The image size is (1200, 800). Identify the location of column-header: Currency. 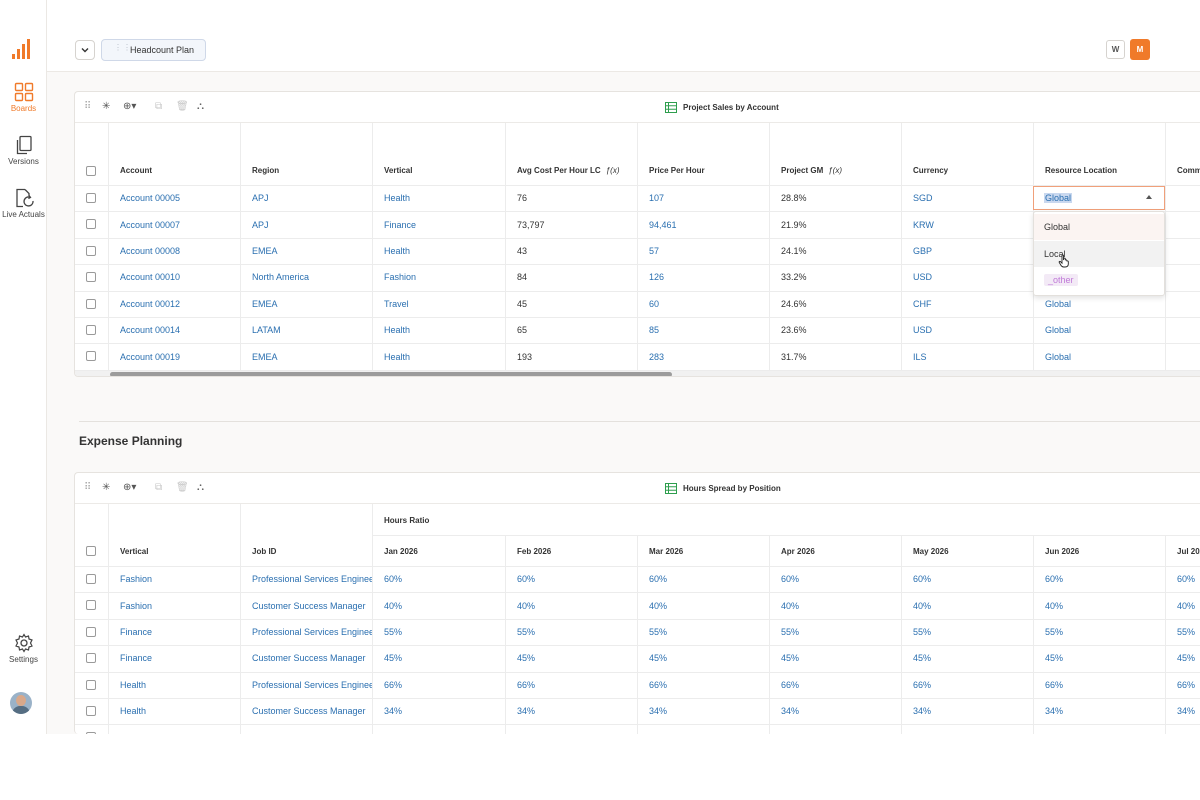
(967, 170).